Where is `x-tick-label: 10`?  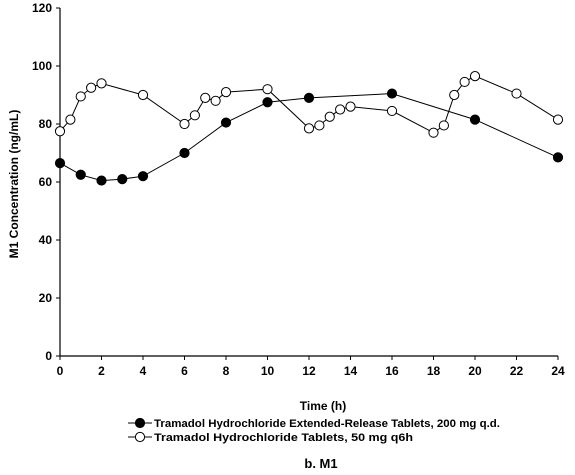
x-tick-label: 10 is located at coordinates (268, 371).